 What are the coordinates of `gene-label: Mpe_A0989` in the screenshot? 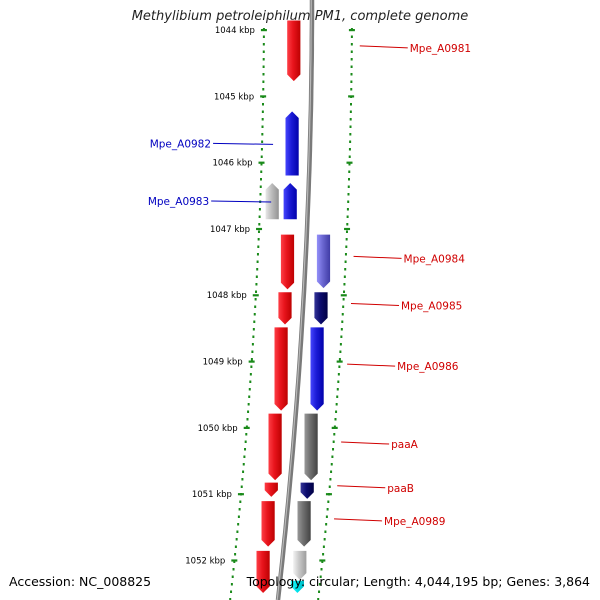 It's located at (414, 522).